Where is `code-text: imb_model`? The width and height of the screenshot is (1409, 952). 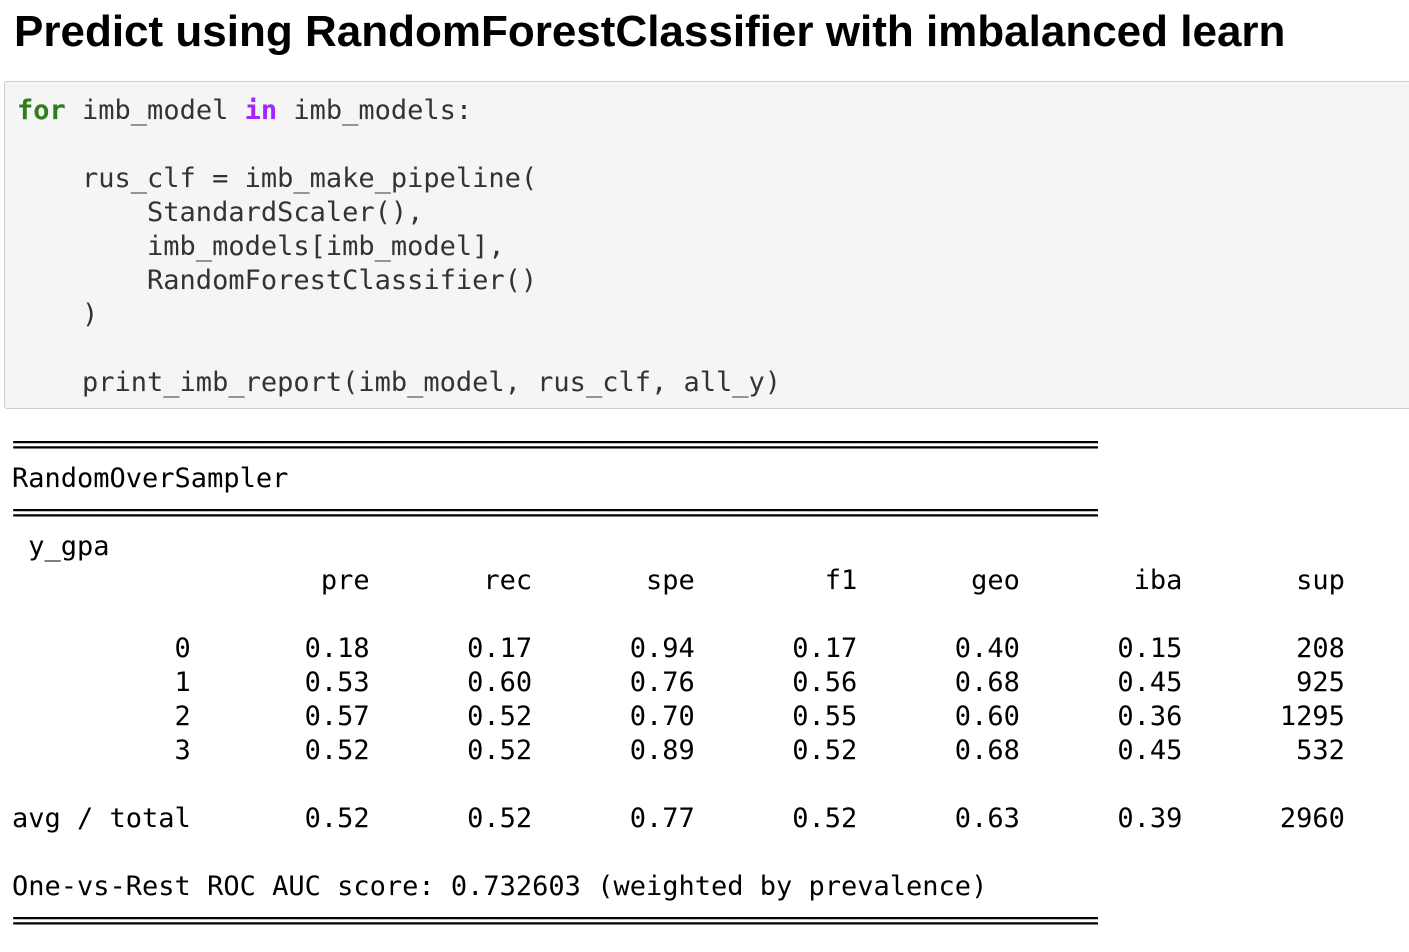
code-text: imb_model is located at coordinates (155, 110).